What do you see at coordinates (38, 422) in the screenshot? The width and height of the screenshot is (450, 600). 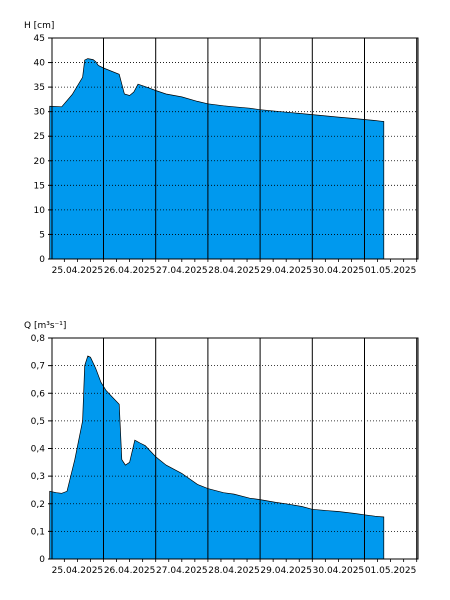 I see `y-tick-label: 0,5` at bounding box center [38, 422].